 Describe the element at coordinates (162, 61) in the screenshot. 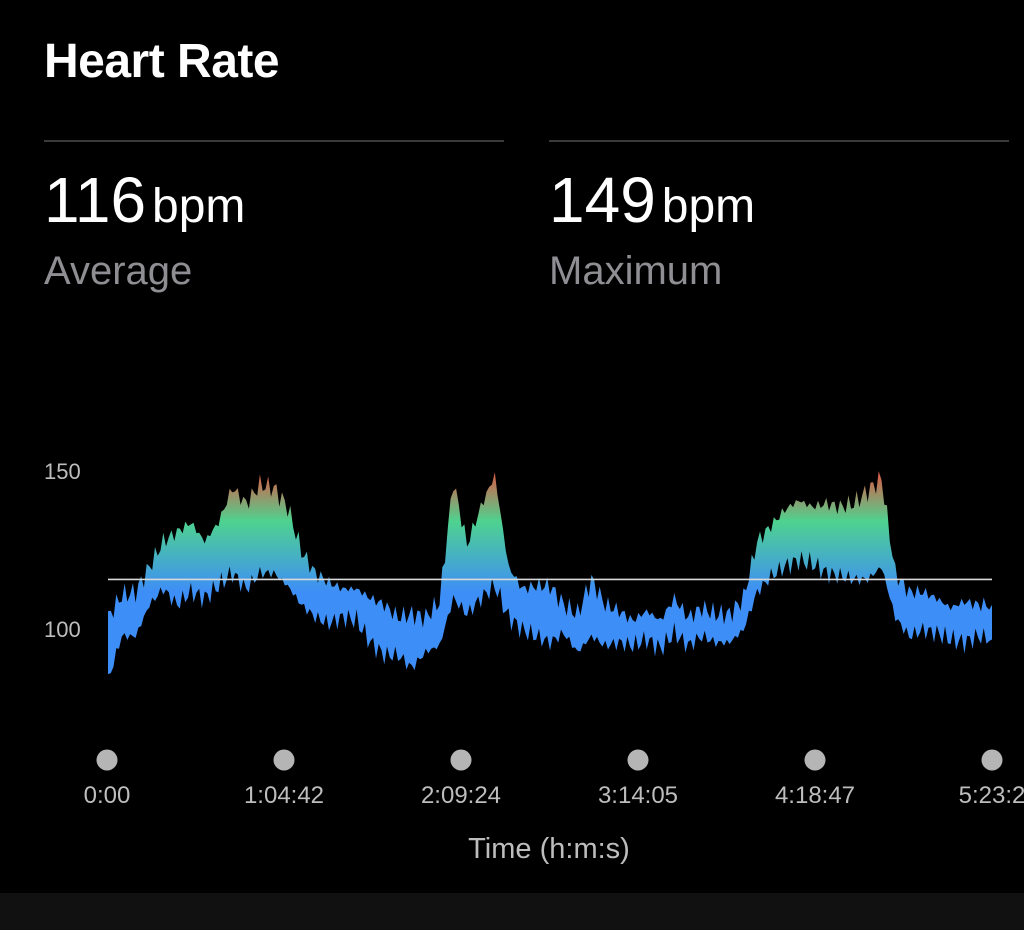

I see `page-title: Heart Rate` at that location.